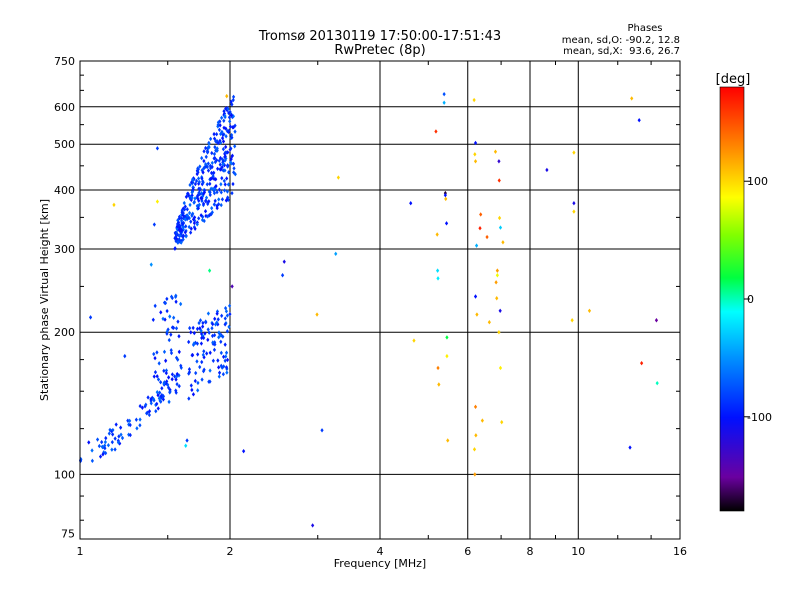 The height and width of the screenshot is (604, 800). What do you see at coordinates (578, 551) in the screenshot?
I see `x-tick-label: 10` at bounding box center [578, 551].